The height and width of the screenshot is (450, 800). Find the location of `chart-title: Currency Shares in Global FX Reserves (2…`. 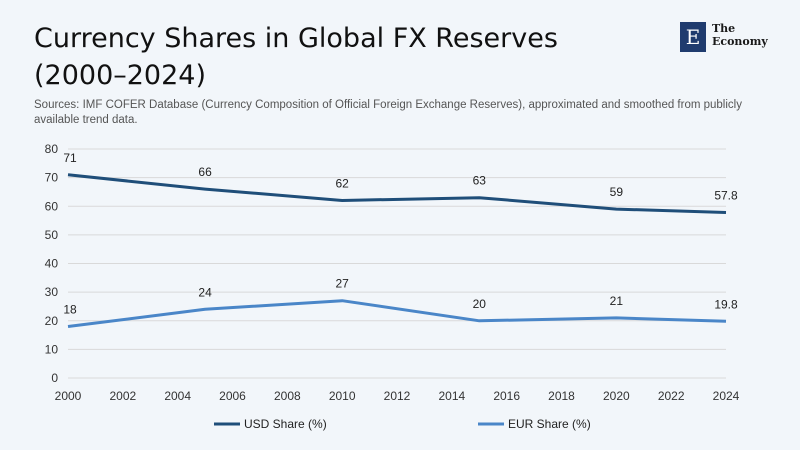

chart-title: Currency Shares in Global FX Reserves (2… is located at coordinates (334, 57).